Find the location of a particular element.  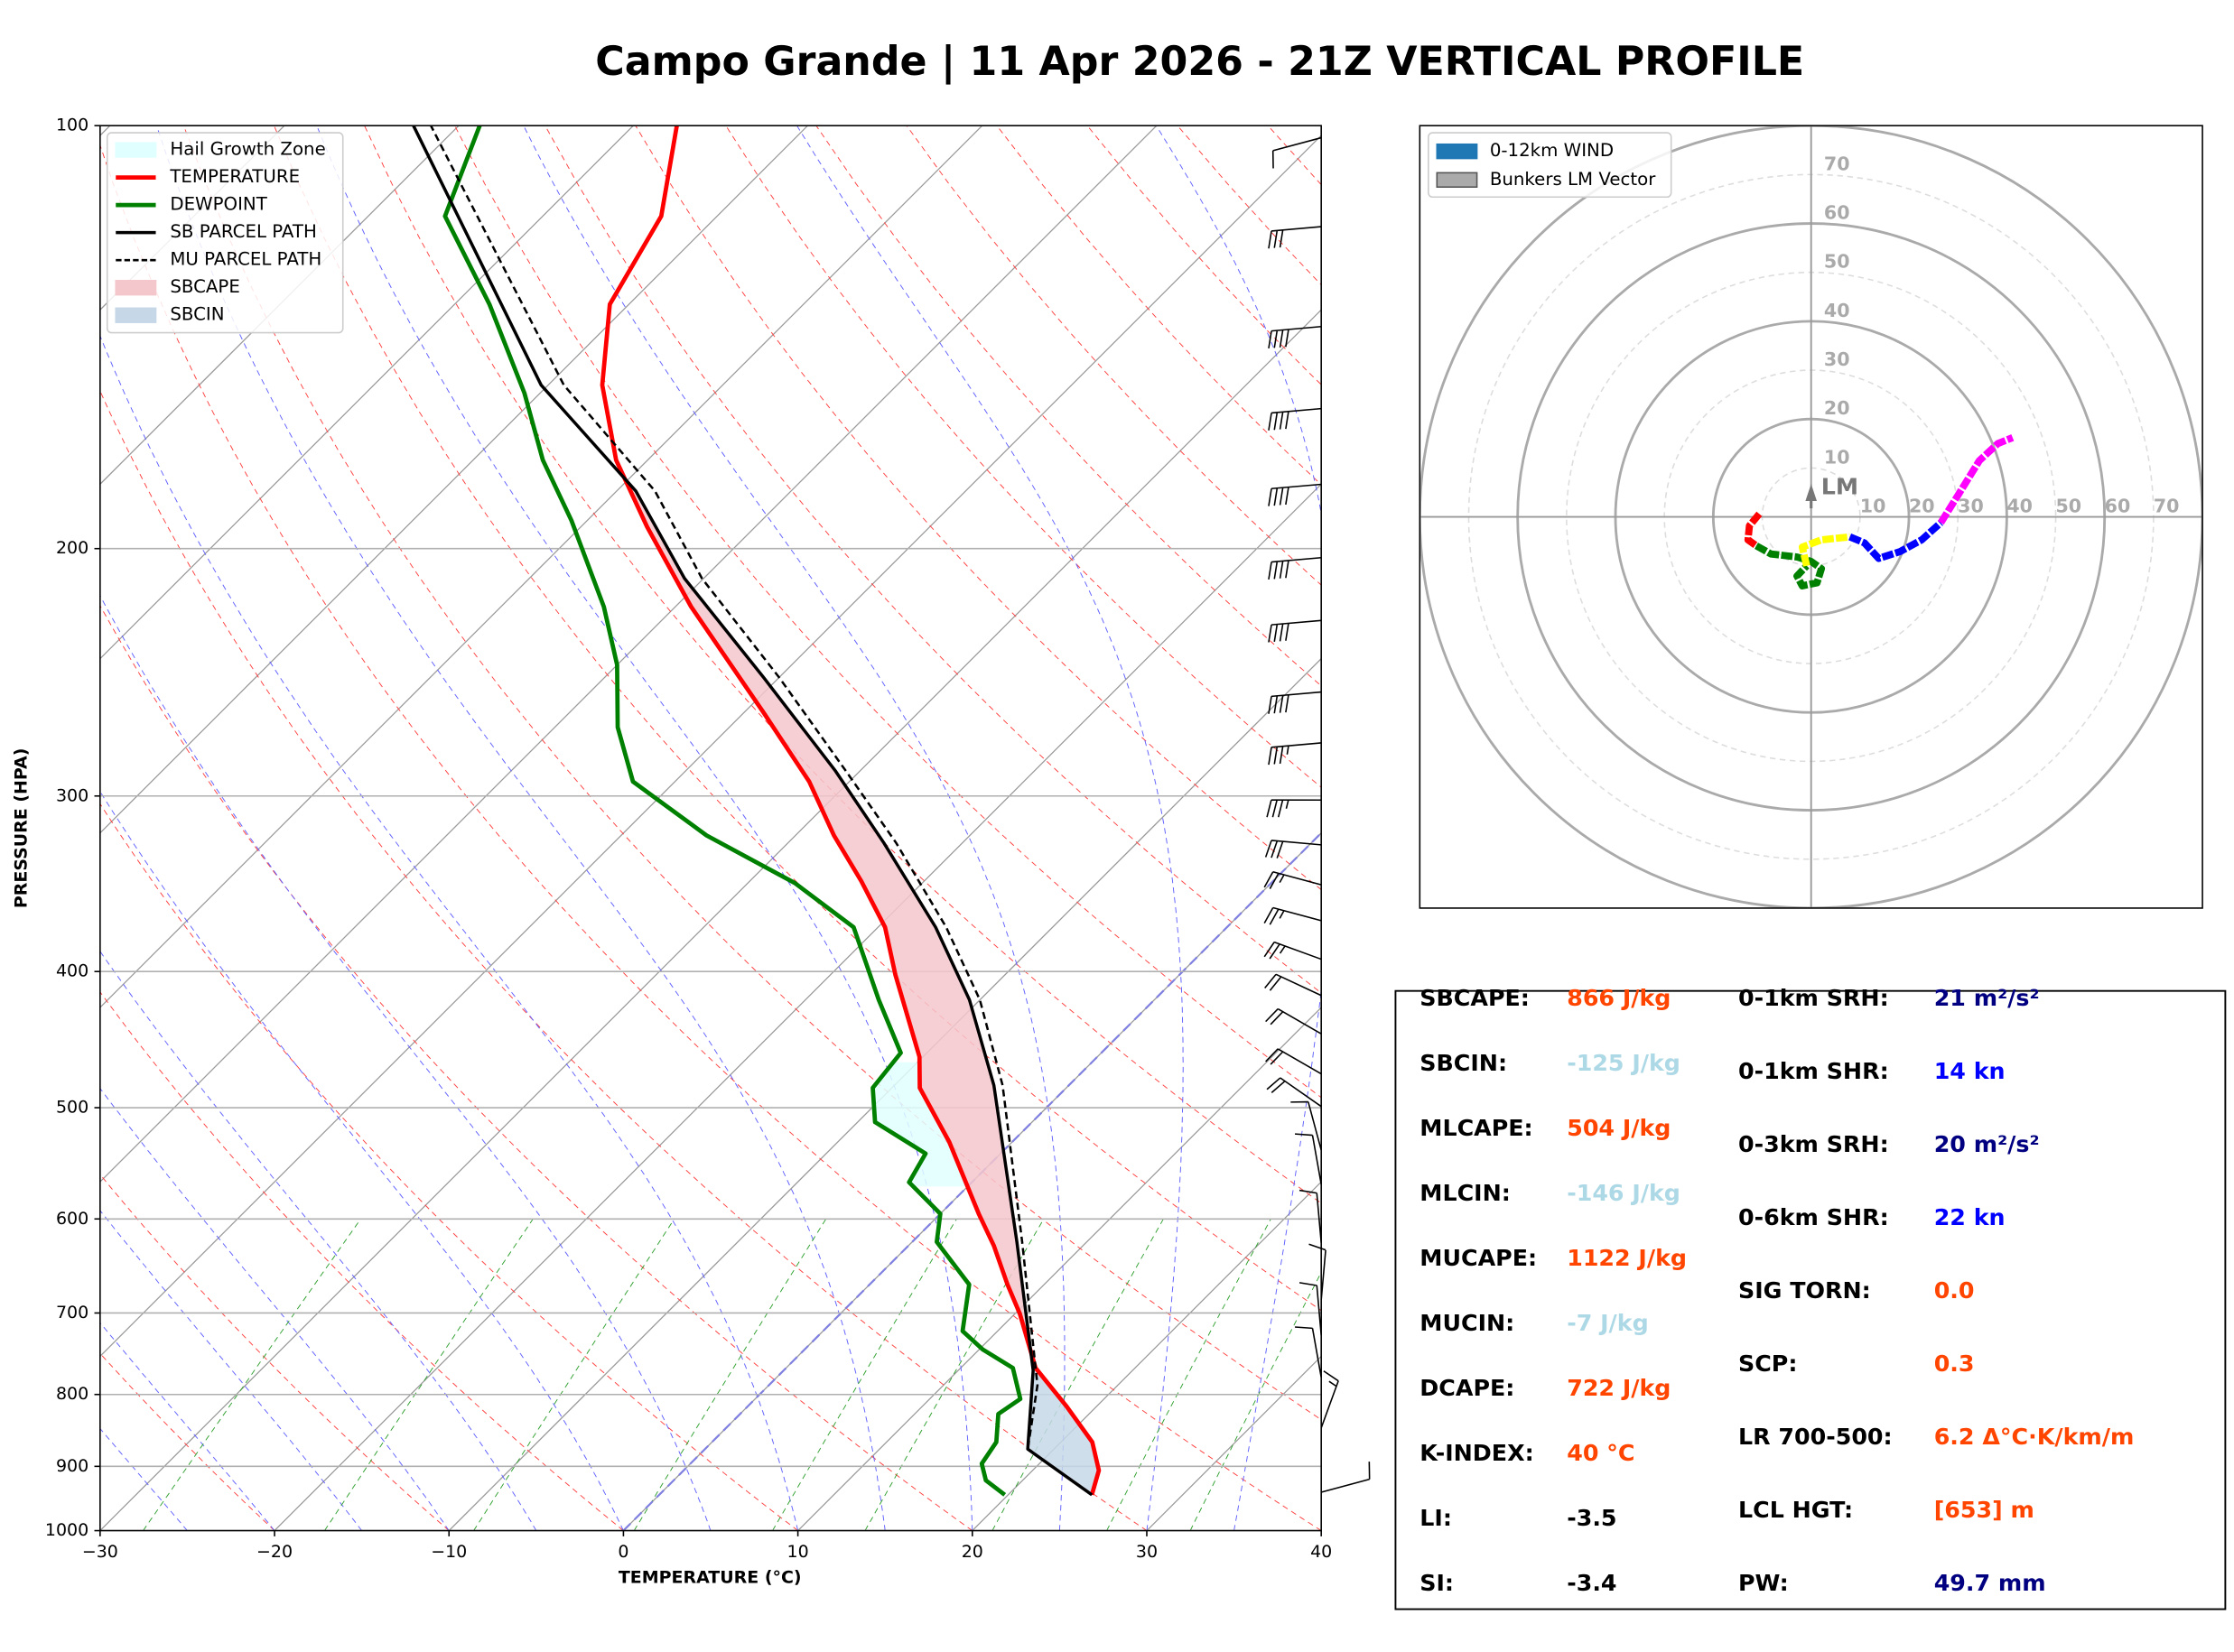

y-tick-label: 100 is located at coordinates (72, 125).